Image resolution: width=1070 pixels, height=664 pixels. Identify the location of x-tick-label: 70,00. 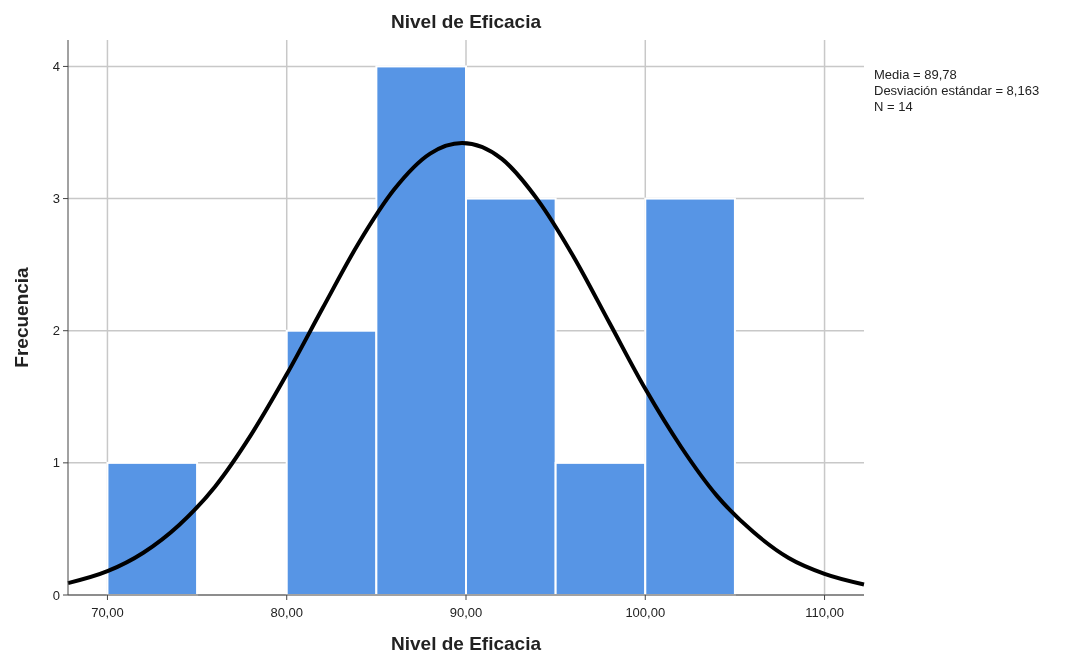
(107, 612).